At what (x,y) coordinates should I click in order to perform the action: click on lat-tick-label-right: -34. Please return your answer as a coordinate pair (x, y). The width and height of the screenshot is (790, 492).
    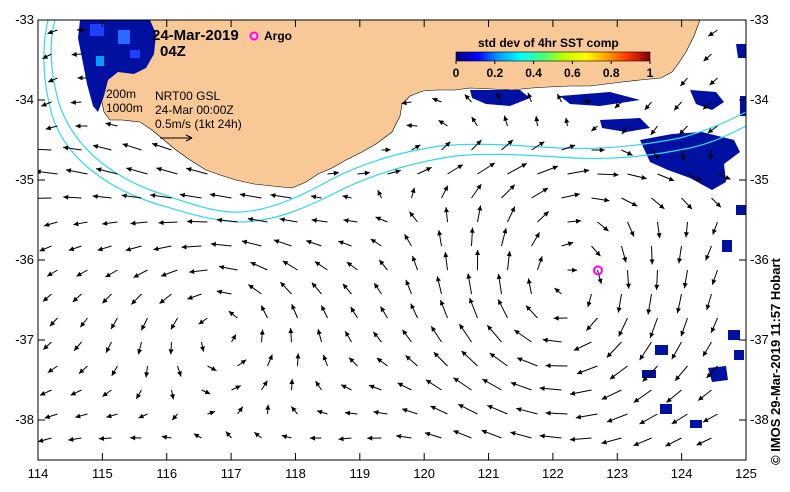
    Looking at the image, I should click on (759, 99).